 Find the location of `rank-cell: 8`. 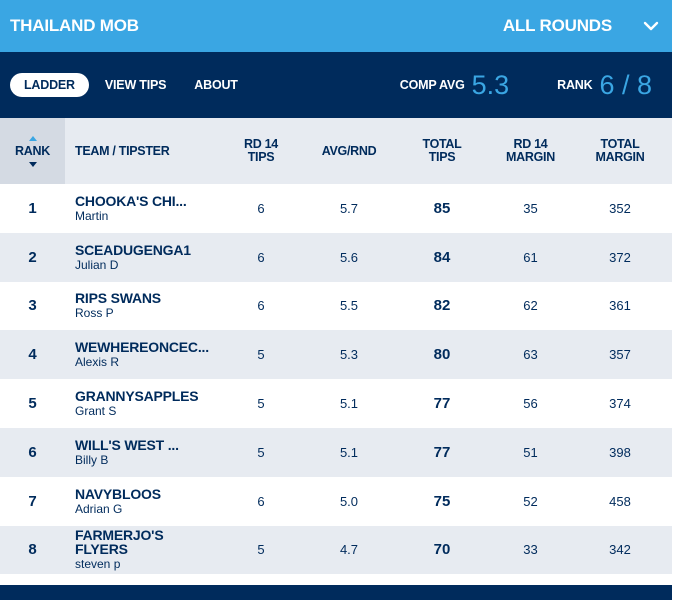

rank-cell: 8 is located at coordinates (32, 550).